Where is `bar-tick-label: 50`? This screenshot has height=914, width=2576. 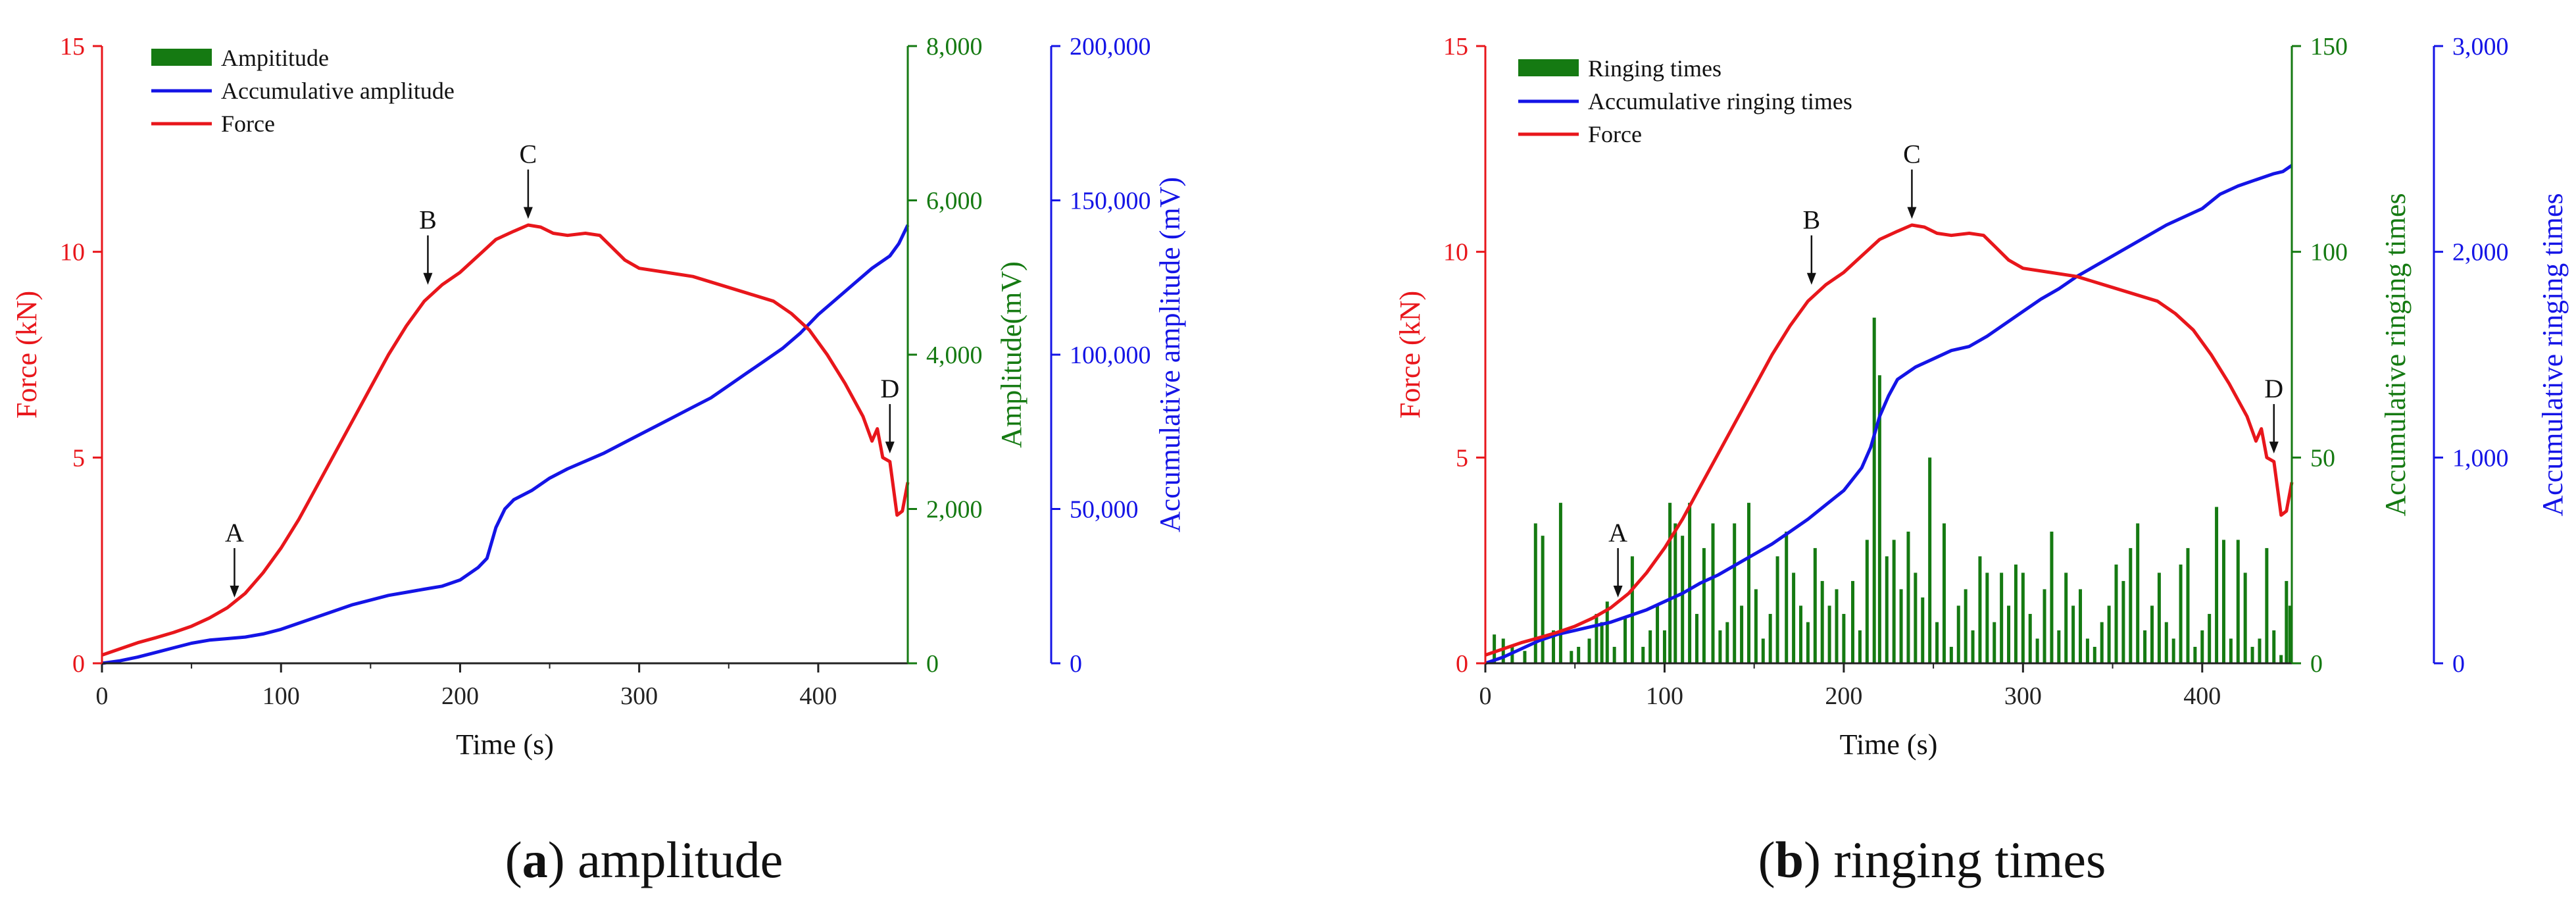
bar-tick-label: 50 is located at coordinates (2322, 458).